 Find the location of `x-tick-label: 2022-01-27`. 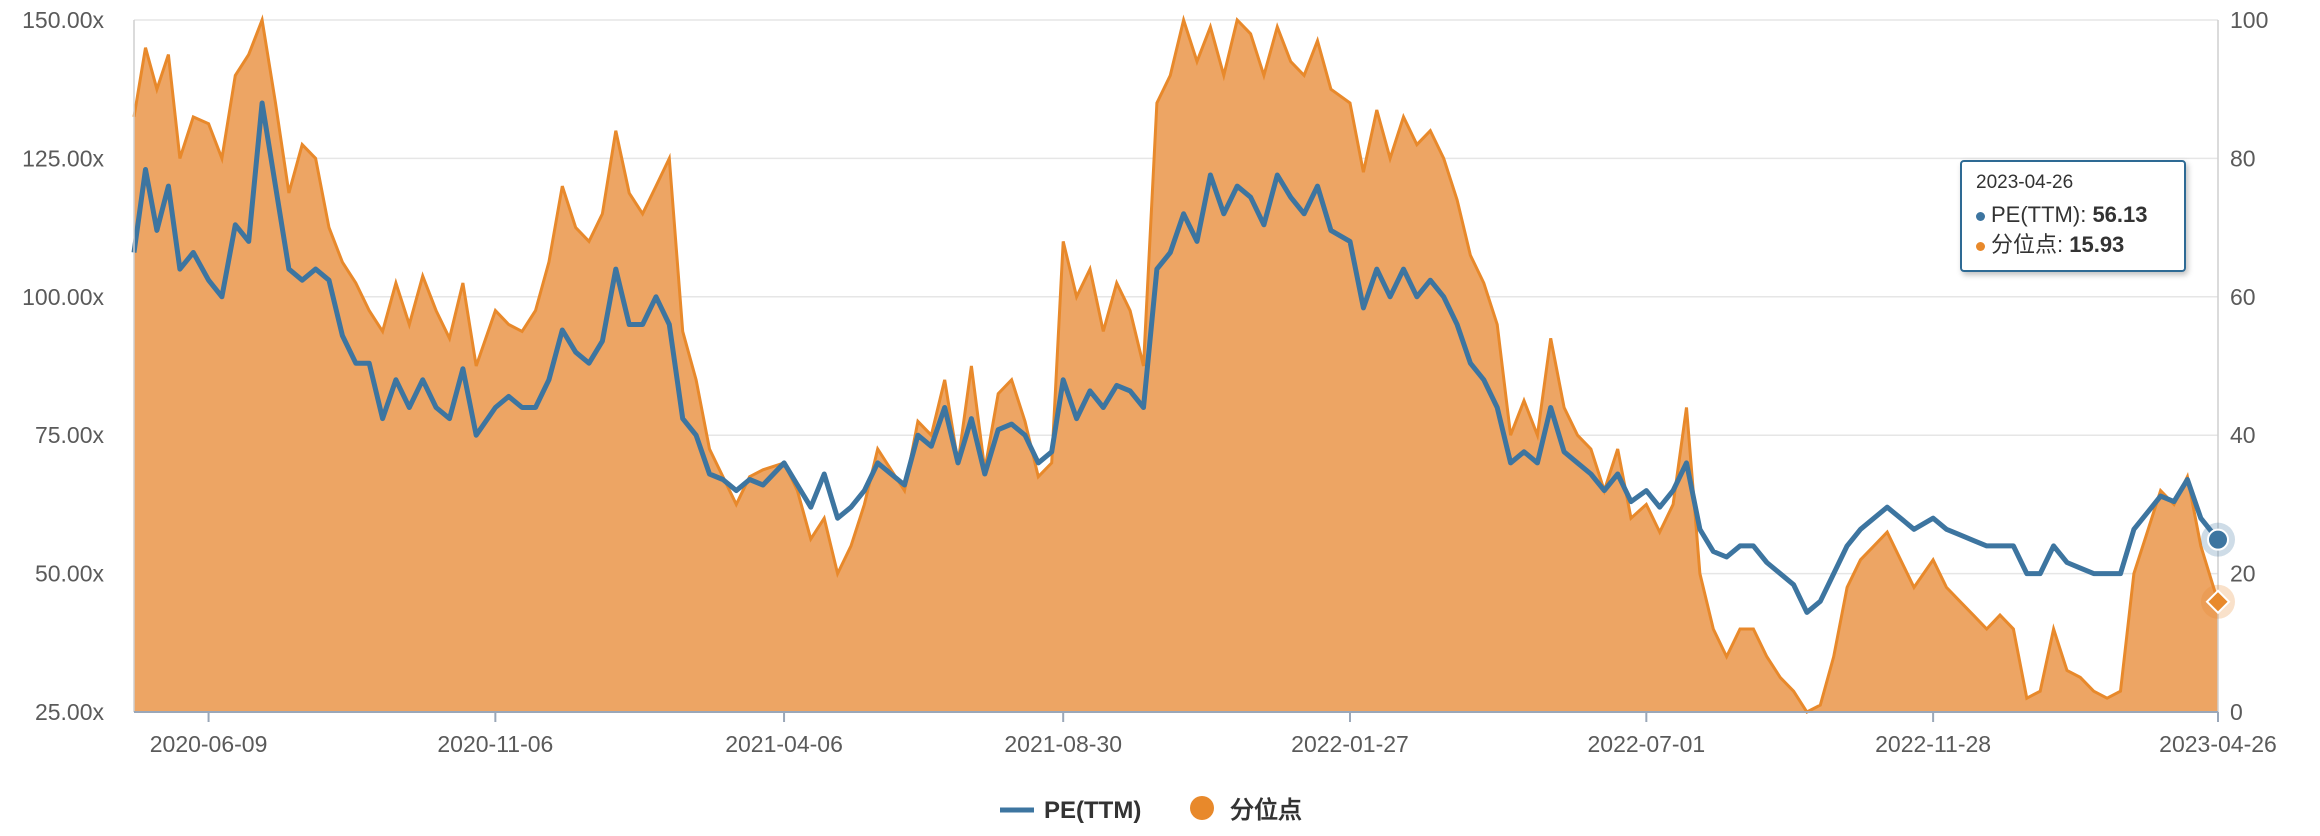

x-tick-label: 2022-01-27 is located at coordinates (1350, 744).